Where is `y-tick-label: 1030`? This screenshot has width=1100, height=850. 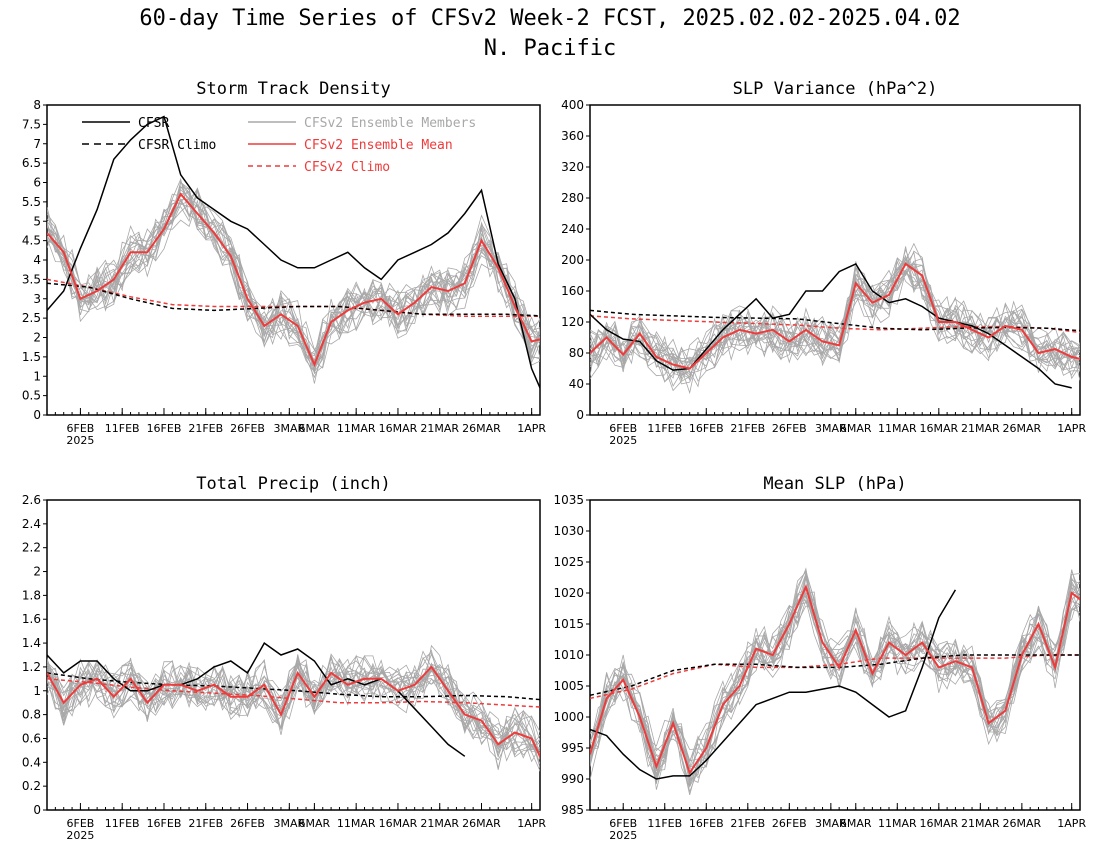
y-tick-label: 1030 is located at coordinates (568, 531).